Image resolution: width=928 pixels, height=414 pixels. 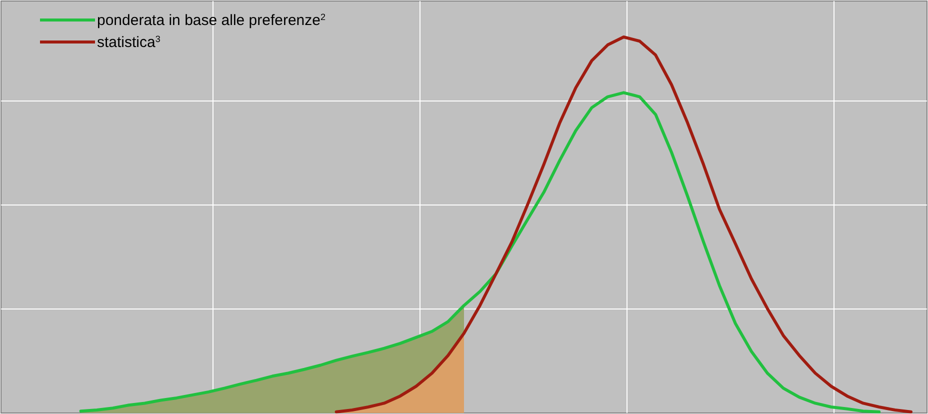 What do you see at coordinates (211, 20) in the screenshot?
I see `legend-label: ponderata in base alle preferenze$^{2}$` at bounding box center [211, 20].